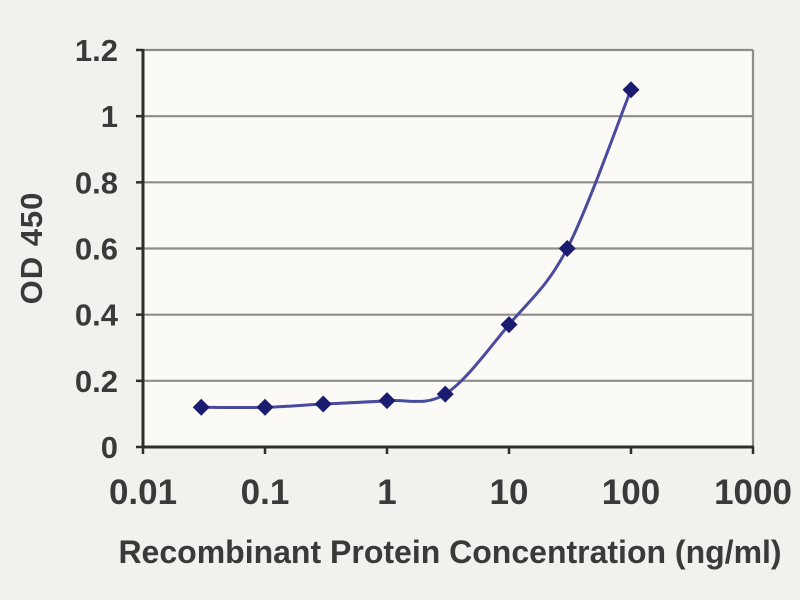 This screenshot has height=600, width=800. Describe the element at coordinates (96, 50) in the screenshot. I see `y-tick-label: 1.2` at that location.